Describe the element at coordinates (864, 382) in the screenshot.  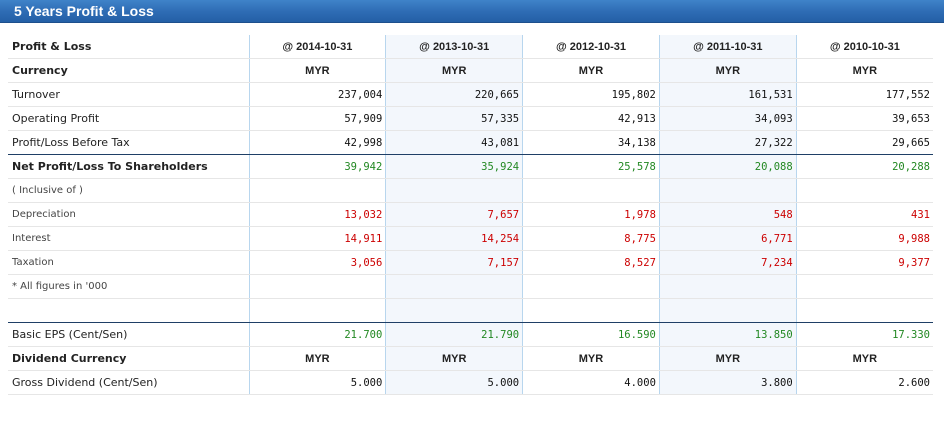
I see `value-cell: 2.600` at that location.